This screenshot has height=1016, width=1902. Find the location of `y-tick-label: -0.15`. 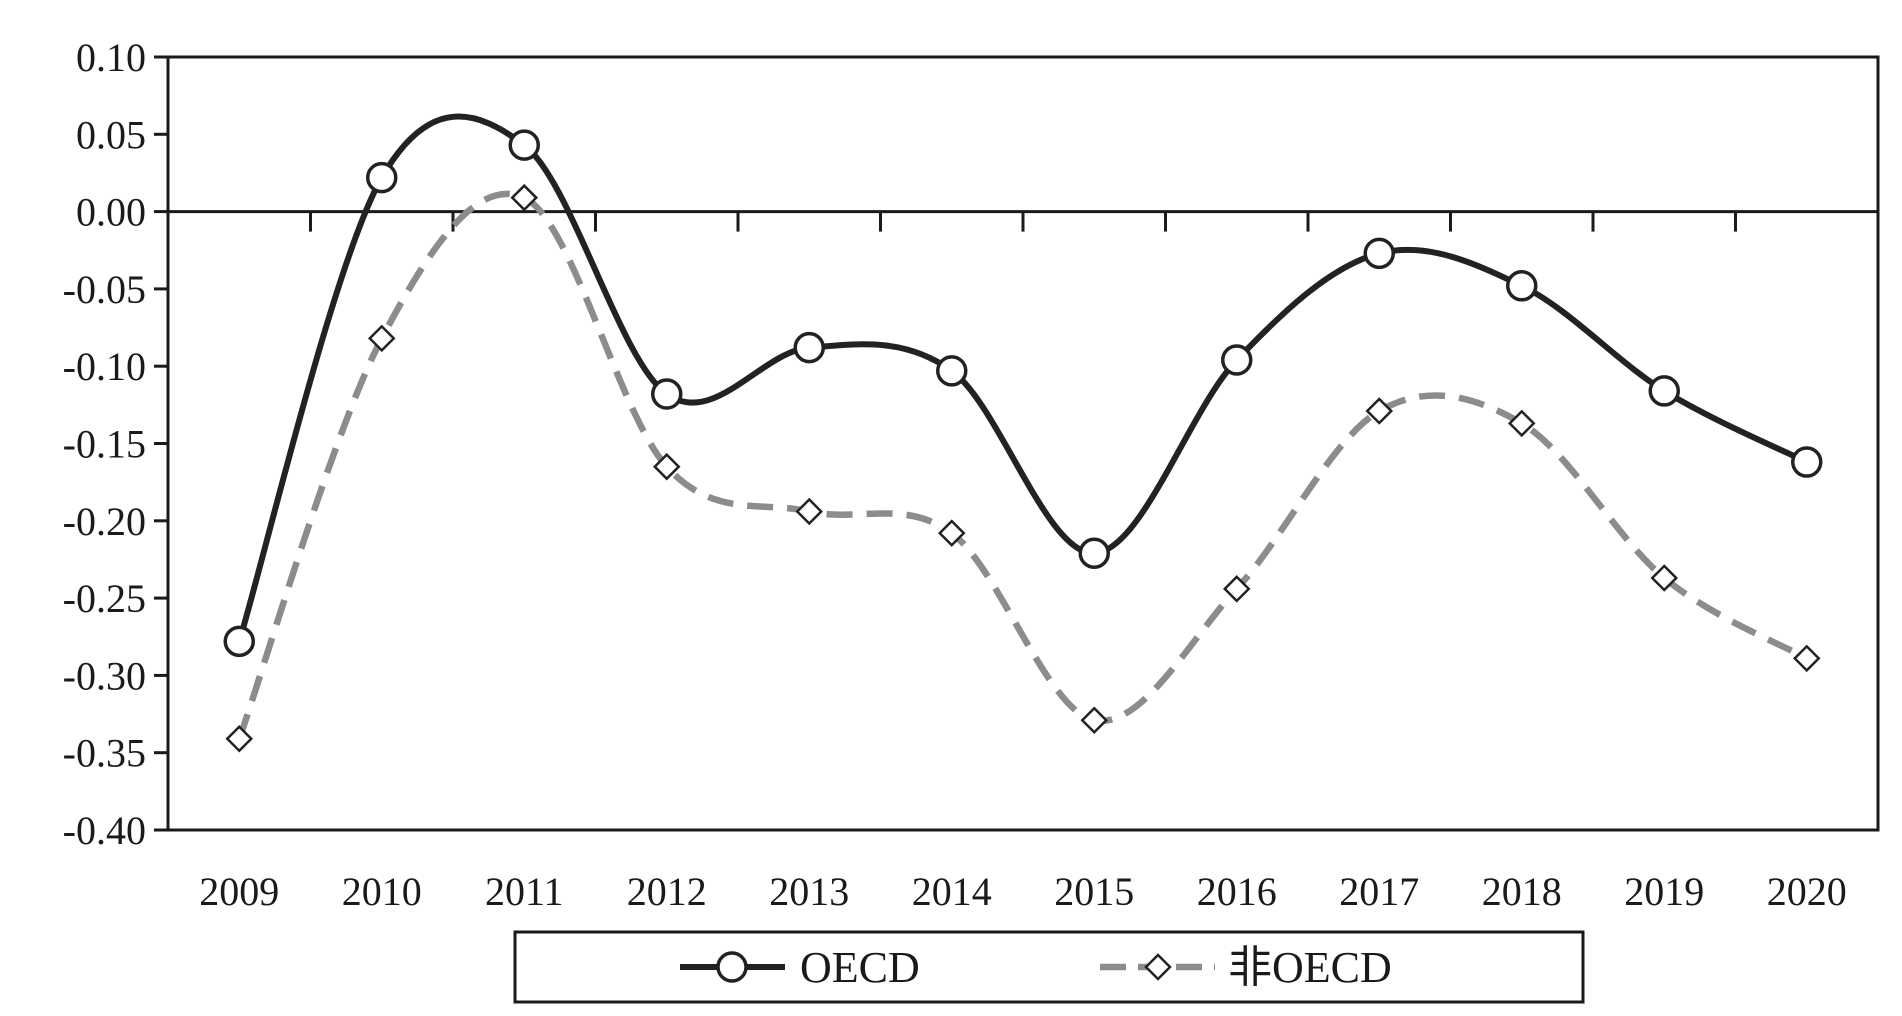

y-tick-label: -0.15 is located at coordinates (104, 444).